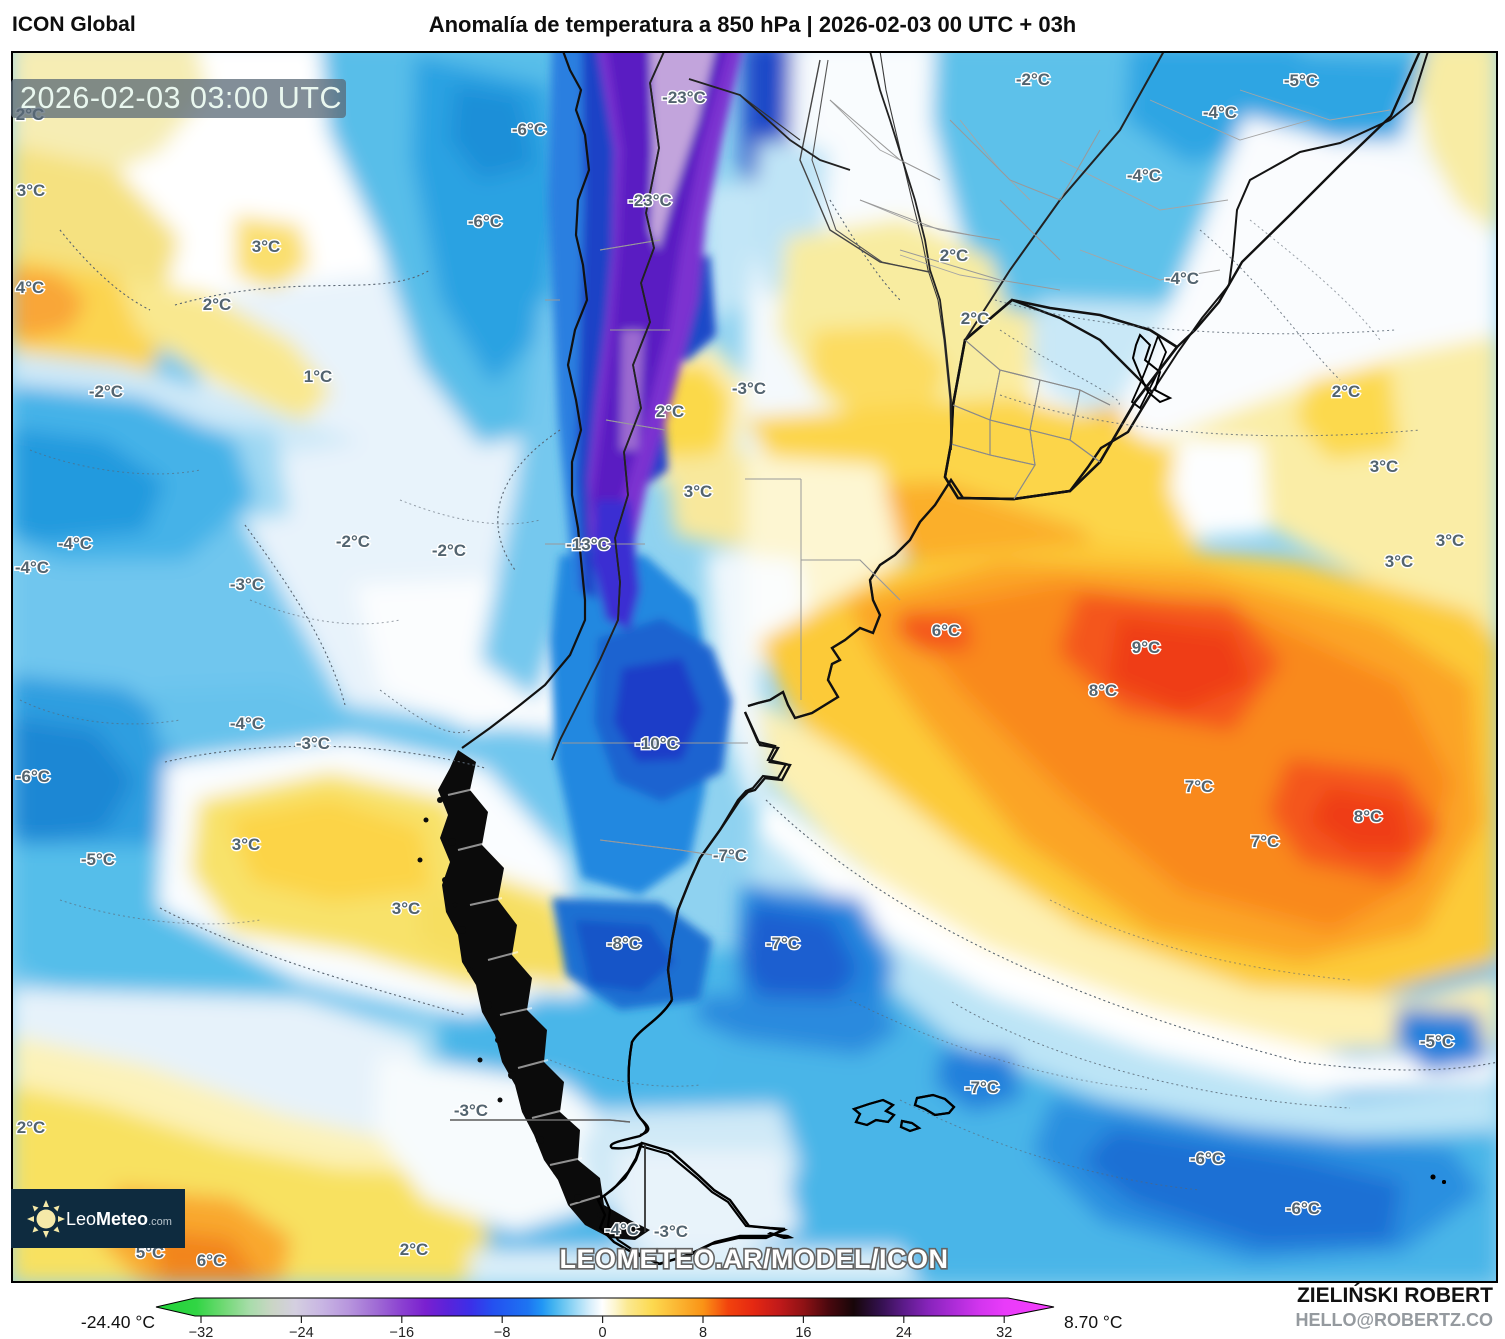  Describe the element at coordinates (318, 376) in the screenshot. I see `svg-text: 1°C` at that location.